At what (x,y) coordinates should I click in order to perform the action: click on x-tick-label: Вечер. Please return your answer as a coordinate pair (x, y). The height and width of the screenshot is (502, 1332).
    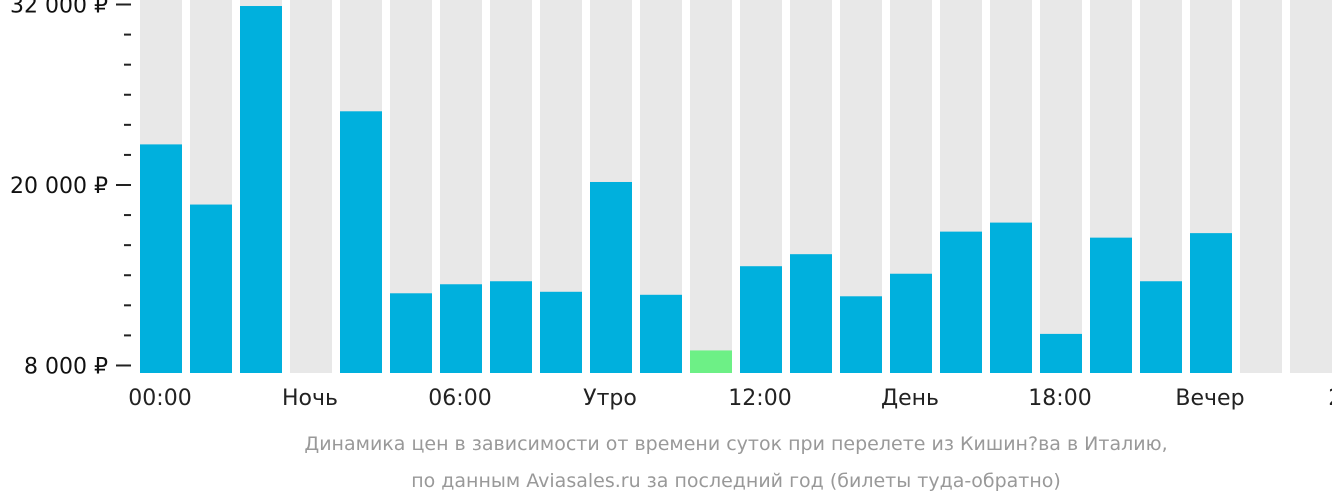
    Looking at the image, I should click on (1209, 398).